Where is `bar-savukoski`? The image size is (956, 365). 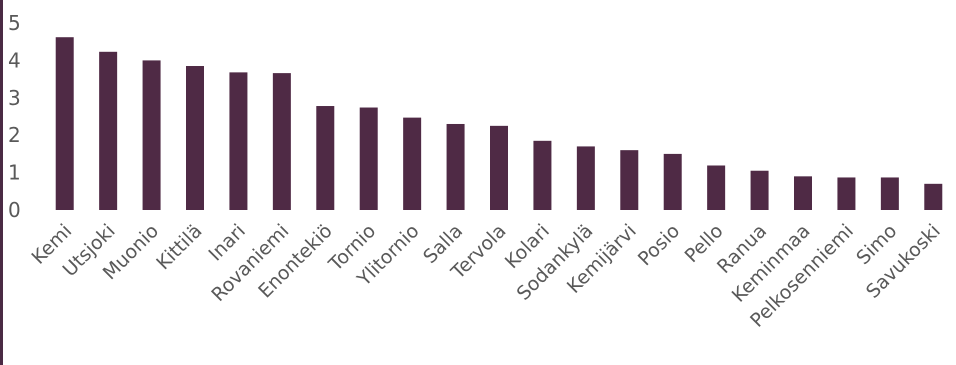 bar-savukoski is located at coordinates (933, 196).